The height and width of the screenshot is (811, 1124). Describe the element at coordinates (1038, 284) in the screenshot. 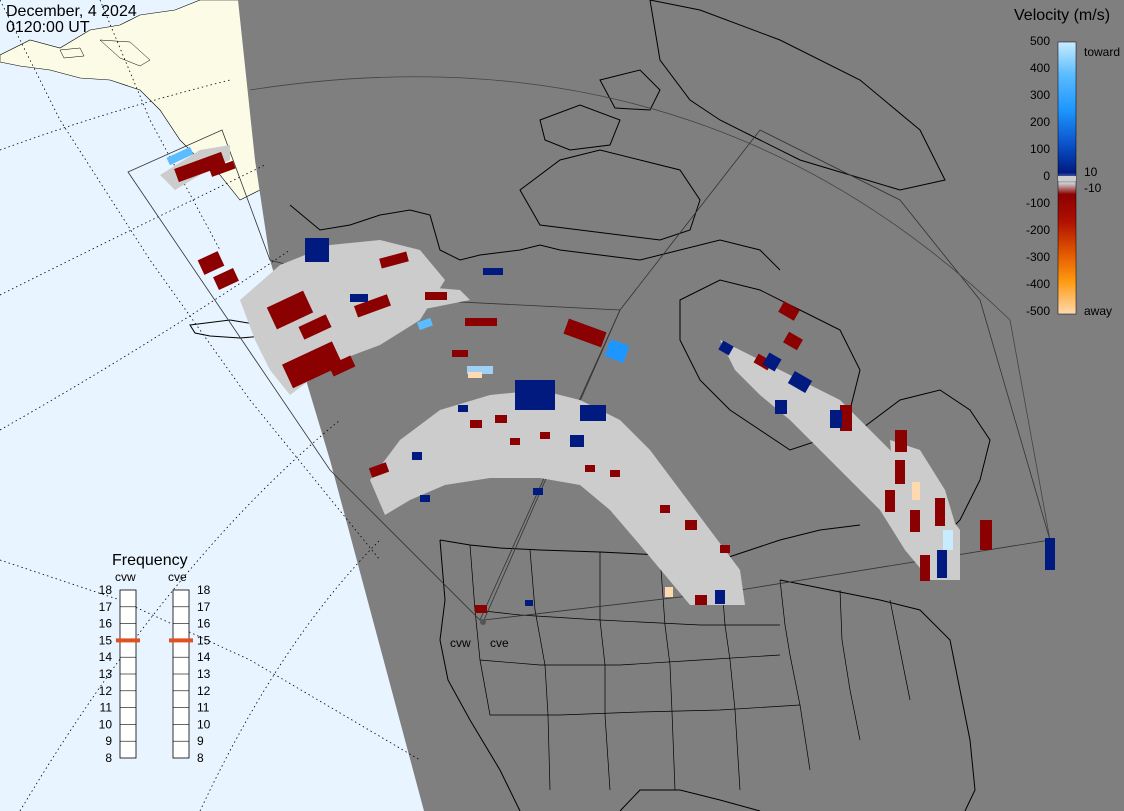

I see `colorbar-tick-label: -400` at that location.